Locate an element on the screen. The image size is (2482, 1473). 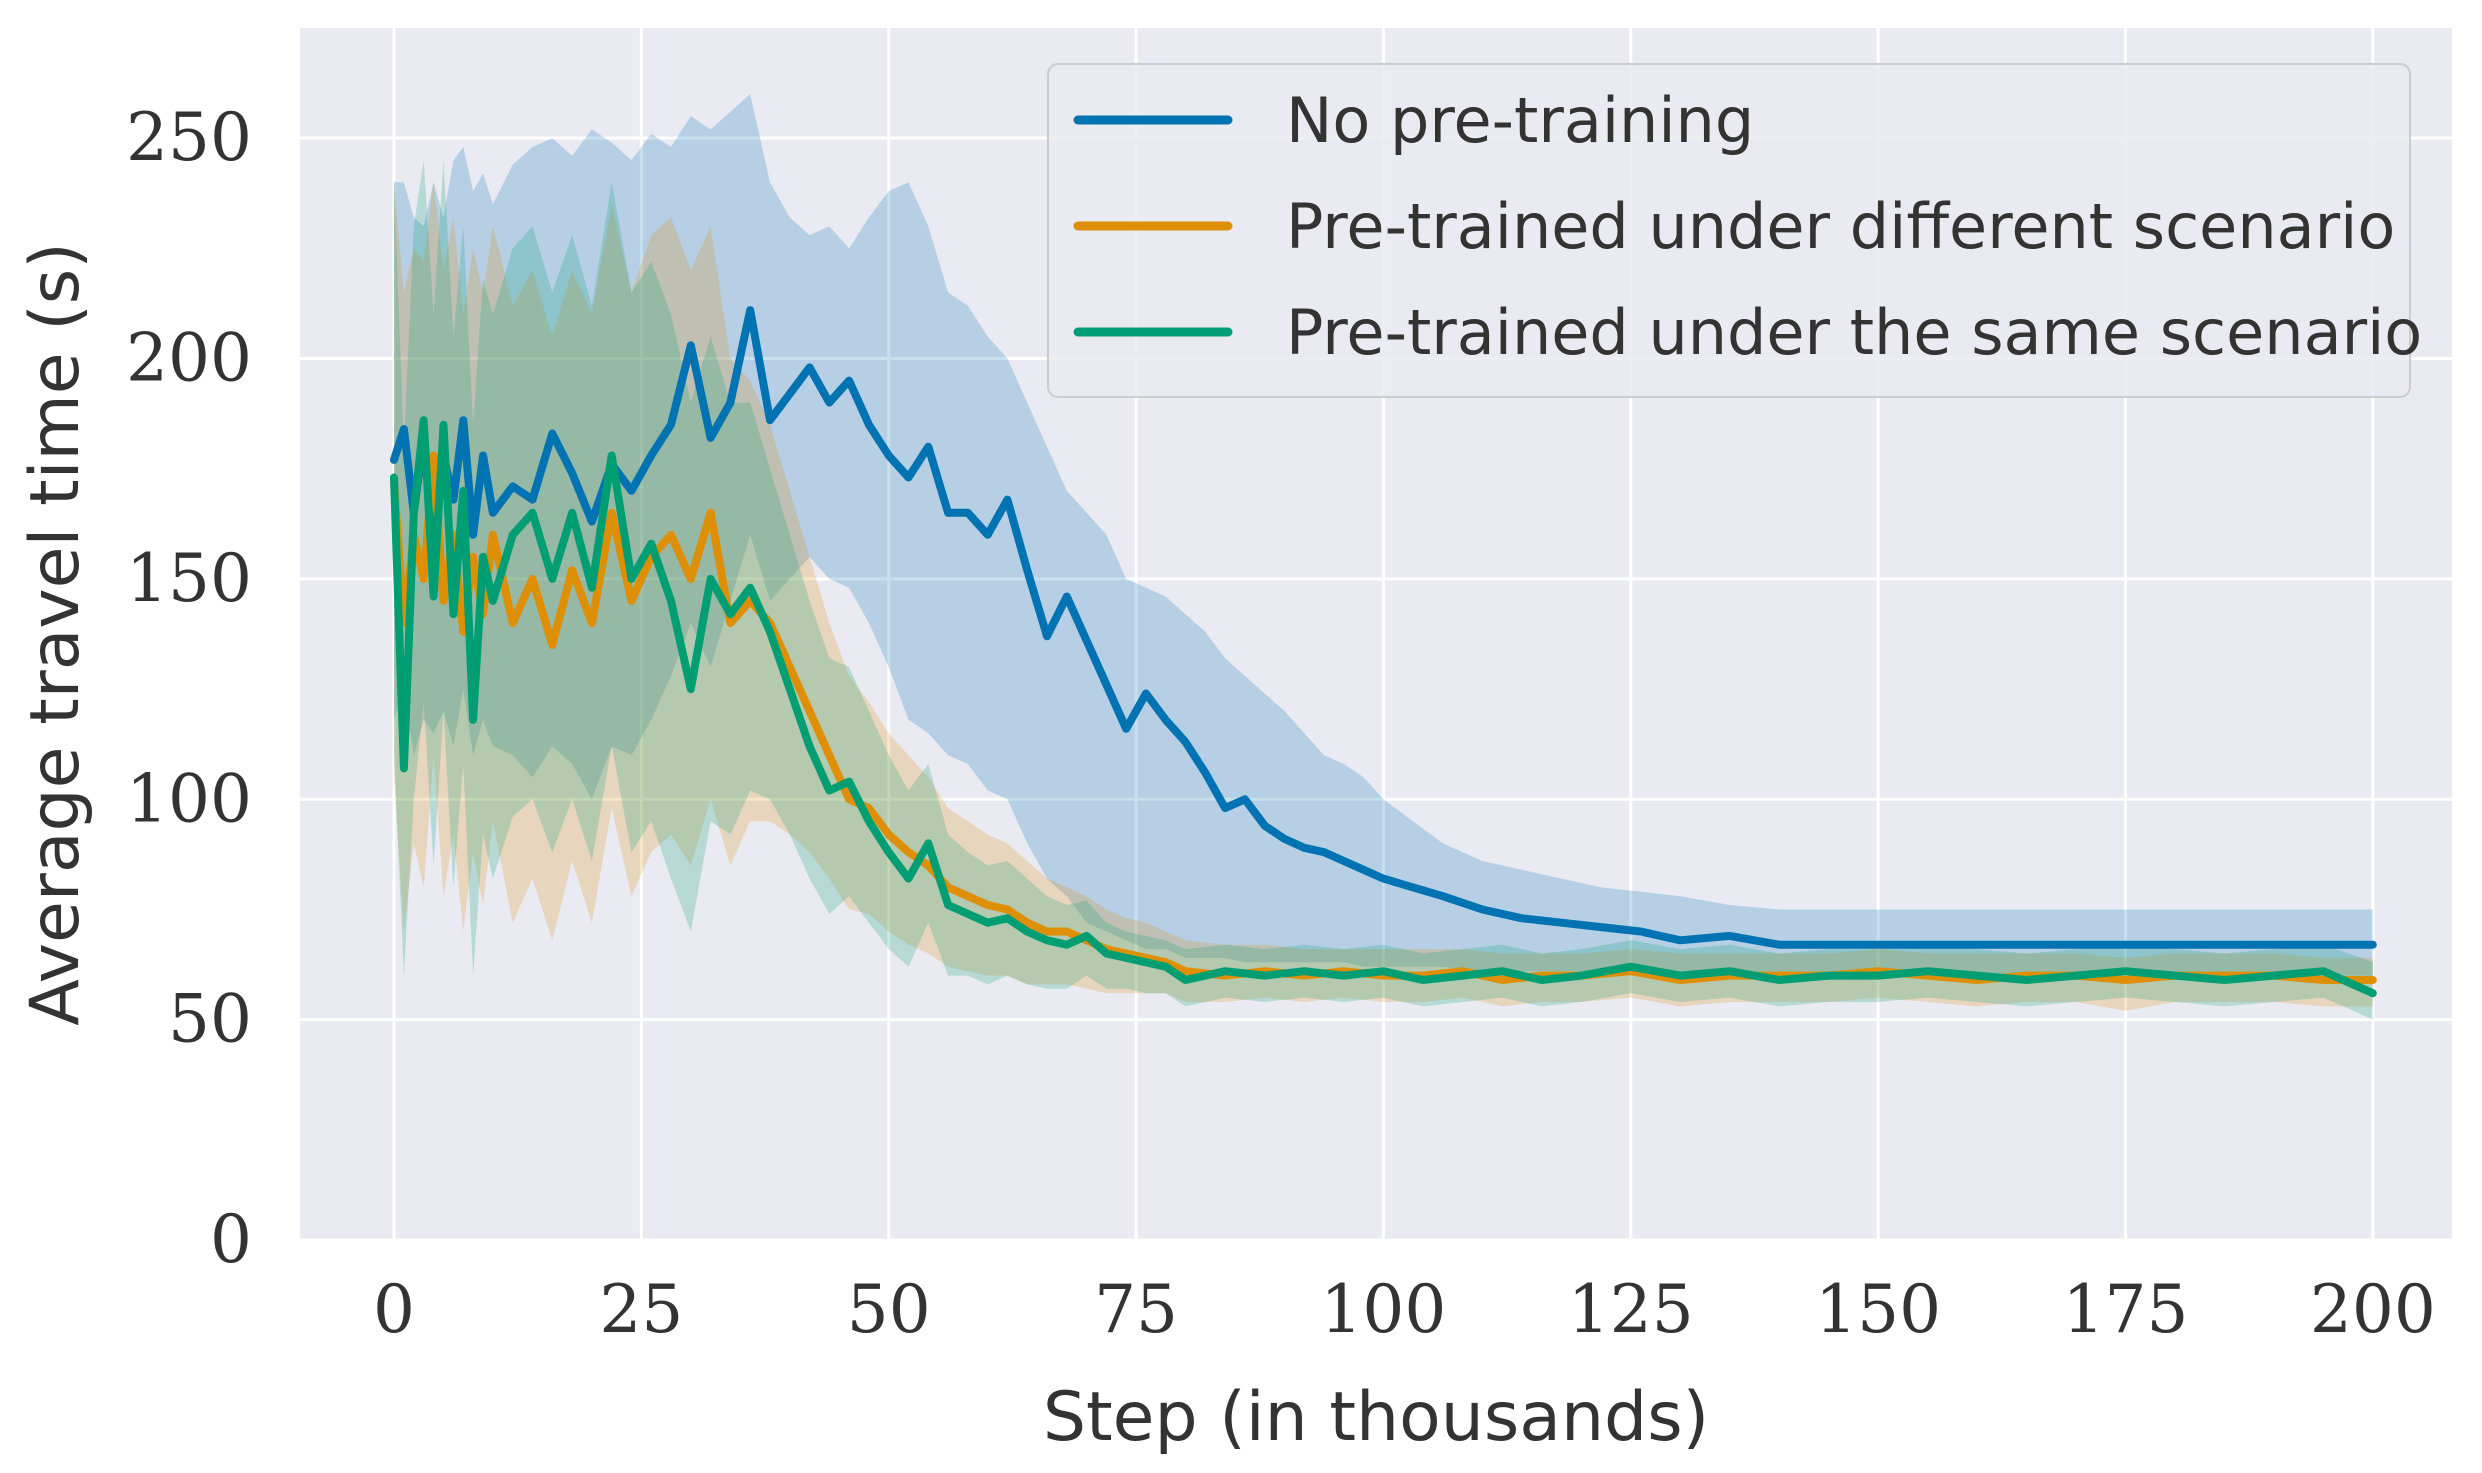
x-tick-label: 50 is located at coordinates (889, 1309).